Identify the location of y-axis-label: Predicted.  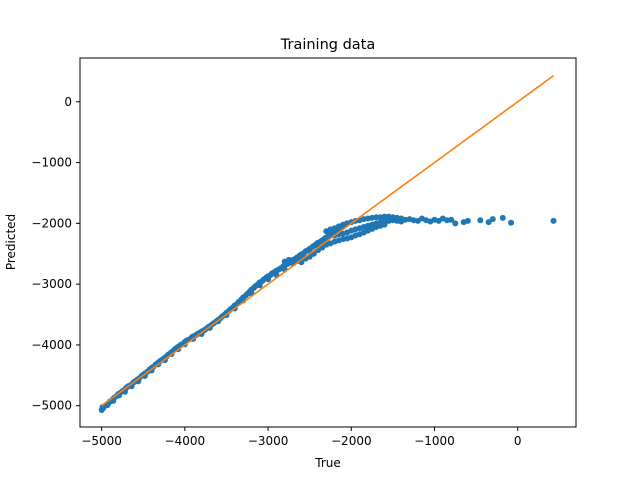
(11, 242).